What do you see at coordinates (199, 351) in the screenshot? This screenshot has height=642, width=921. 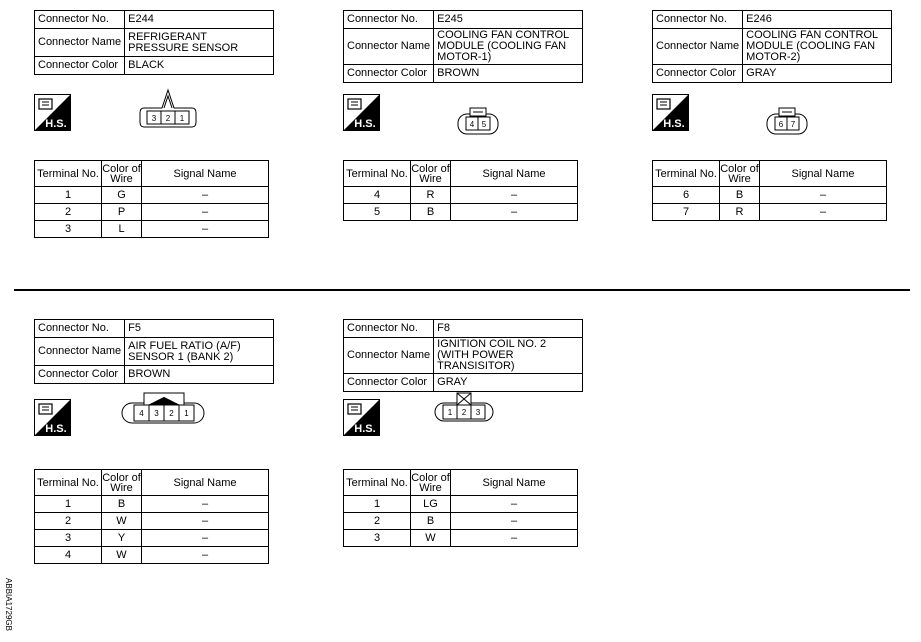 I see `connector-name-value: AIR FUEL RATIO (A/F) SENSOR 1 (BANK 2)` at bounding box center [199, 351].